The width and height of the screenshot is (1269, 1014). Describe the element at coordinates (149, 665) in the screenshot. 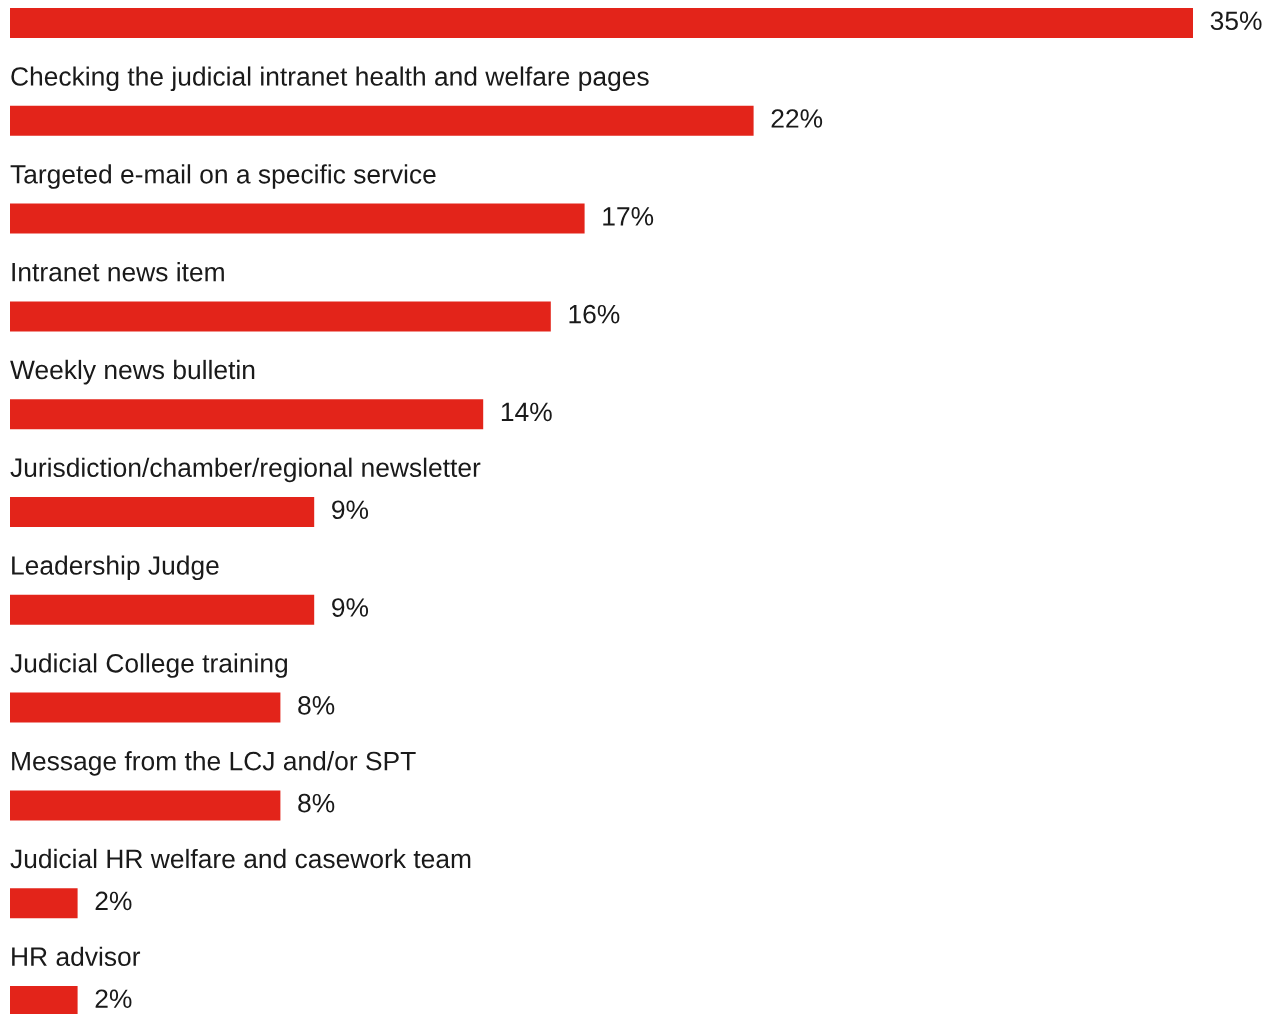

I see `y-tick-label: Judicial College training` at that location.